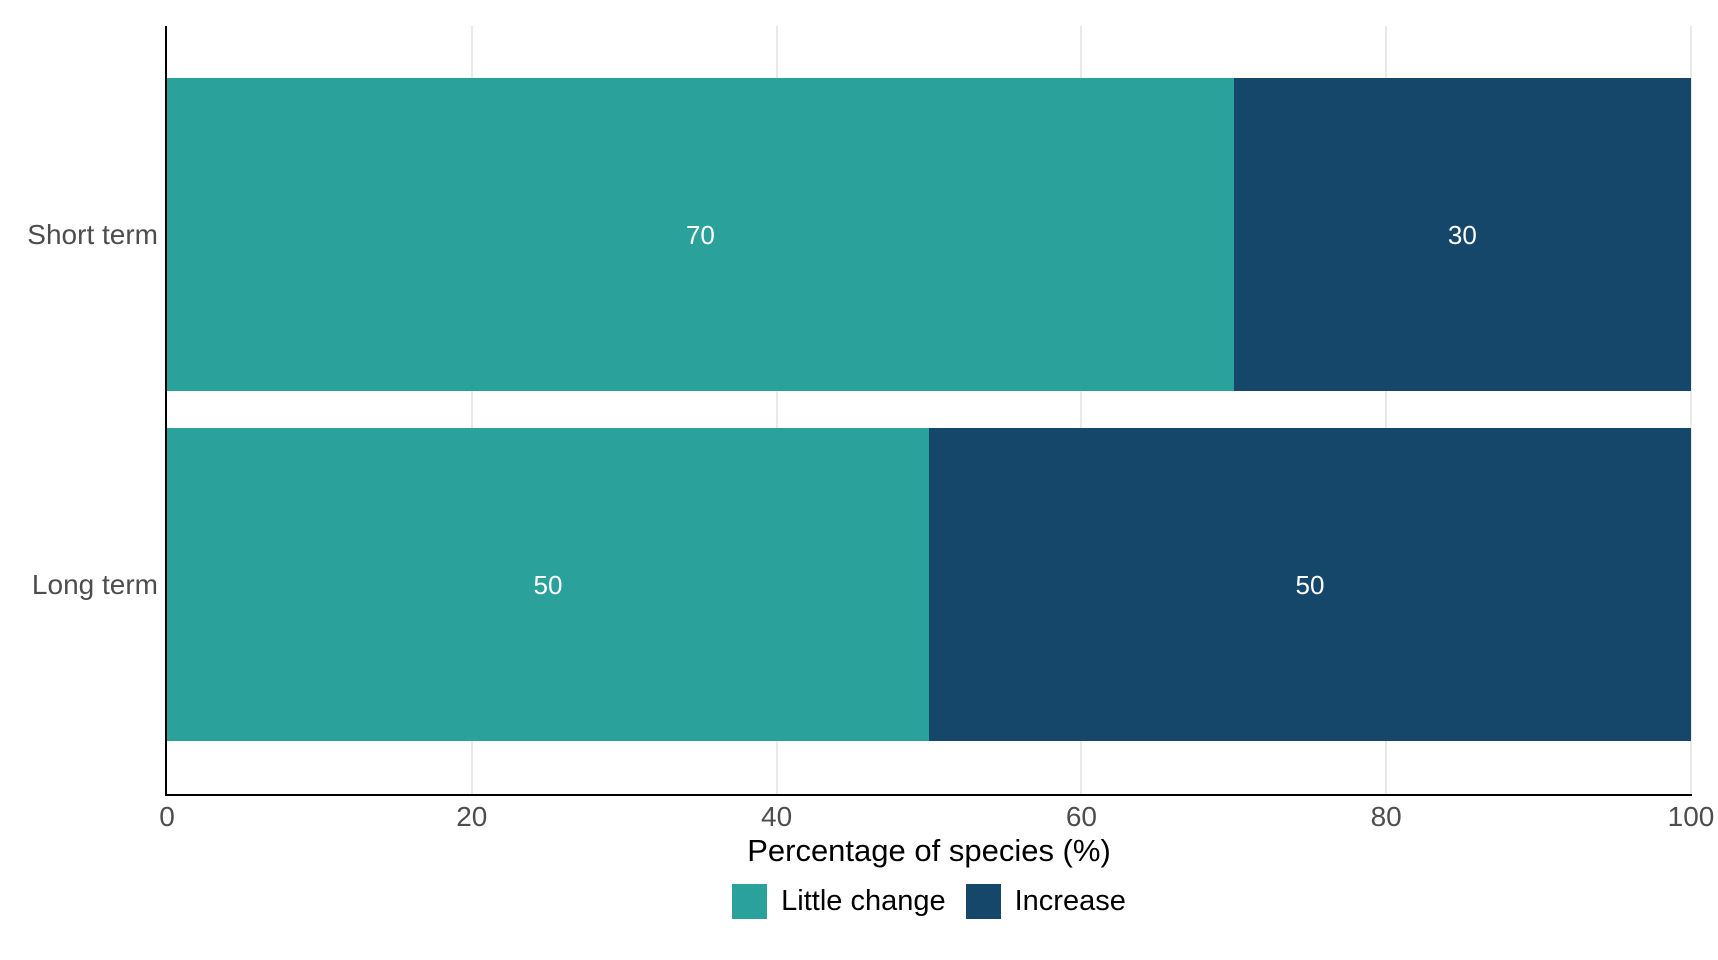 The width and height of the screenshot is (1718, 960). I want to click on y-axis-line, so click(166, 410).